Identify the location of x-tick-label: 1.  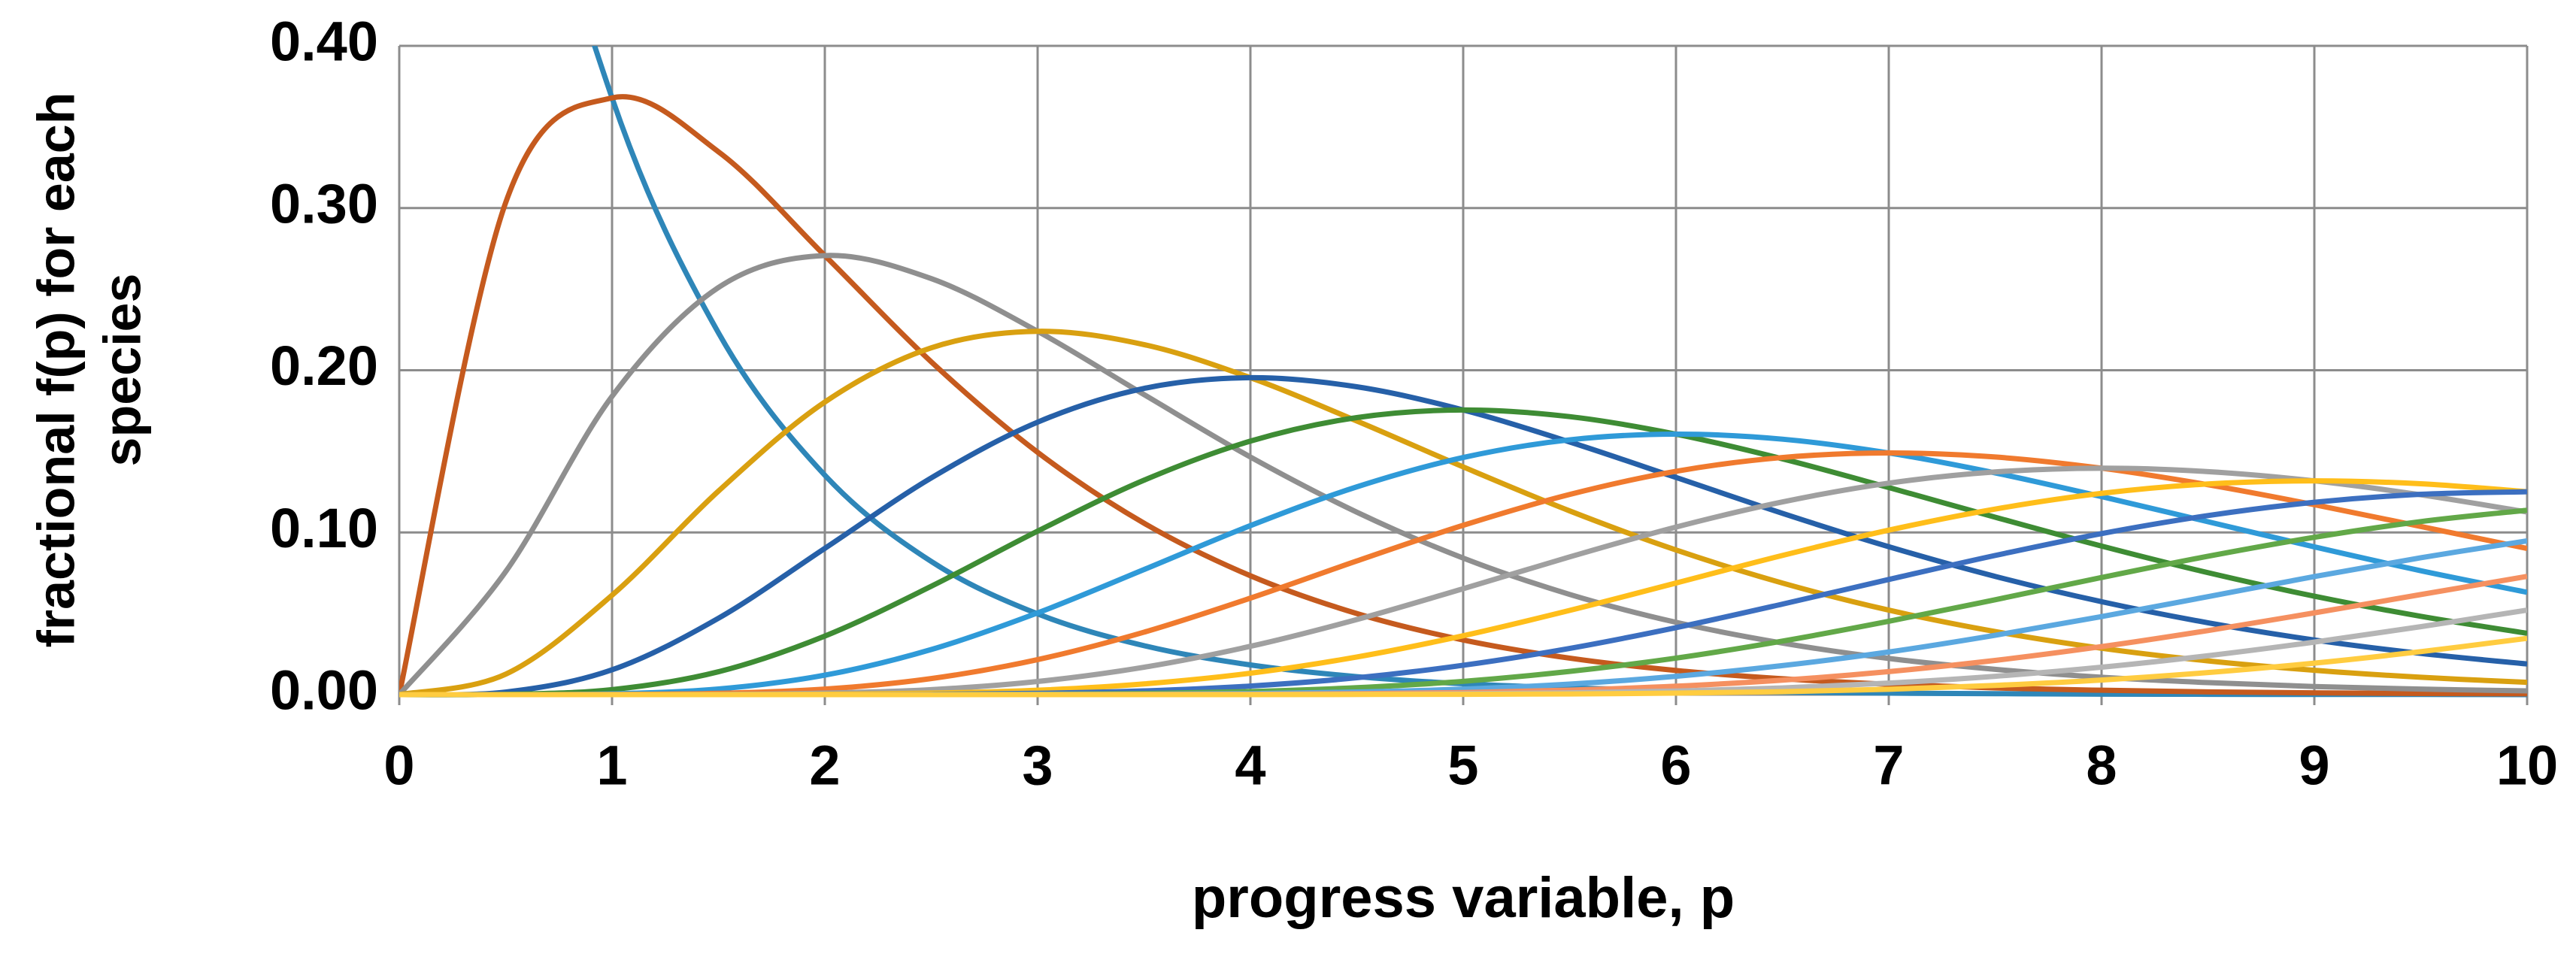
(611, 765).